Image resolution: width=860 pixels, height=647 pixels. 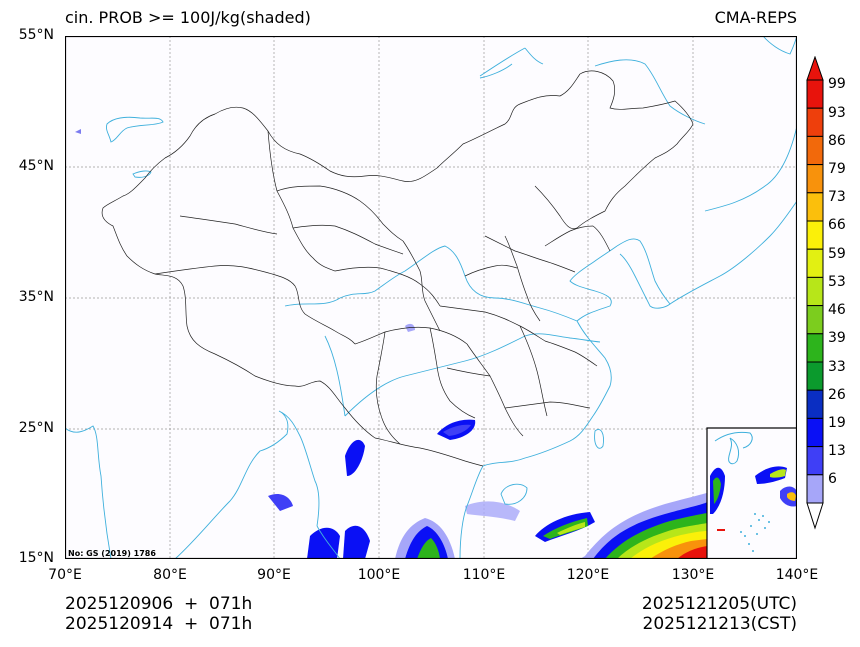 What do you see at coordinates (837, 338) in the screenshot?
I see `colorbar-label-39: 39` at bounding box center [837, 338].